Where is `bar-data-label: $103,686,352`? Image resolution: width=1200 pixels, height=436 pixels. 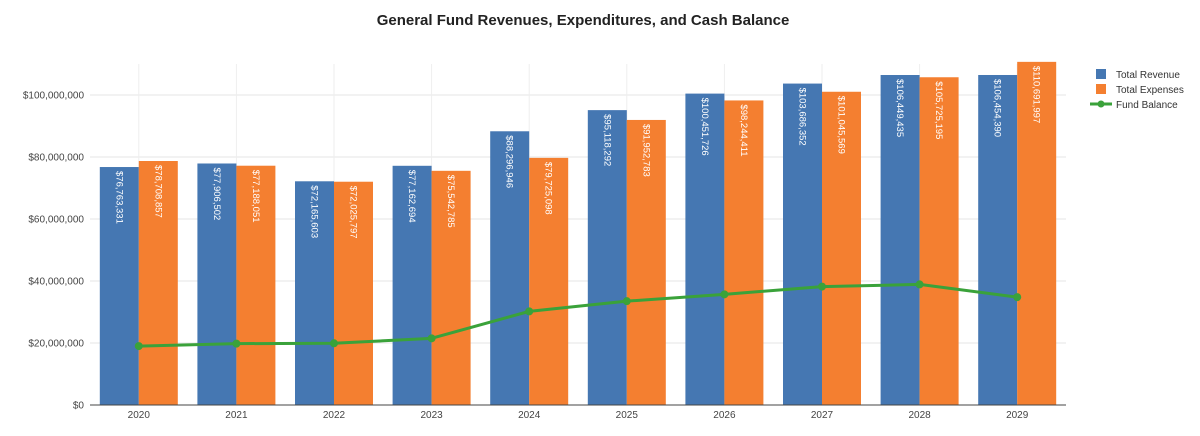 bar-data-label: $103,686,352 is located at coordinates (802, 117).